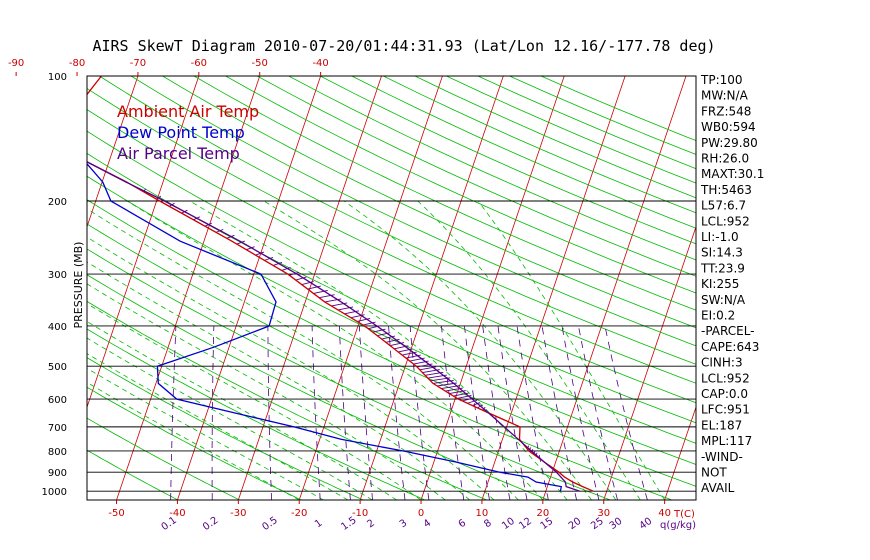 The height and width of the screenshot is (560, 870). Describe the element at coordinates (482, 513) in the screenshot. I see `bottom-tick-label: 10` at that location.